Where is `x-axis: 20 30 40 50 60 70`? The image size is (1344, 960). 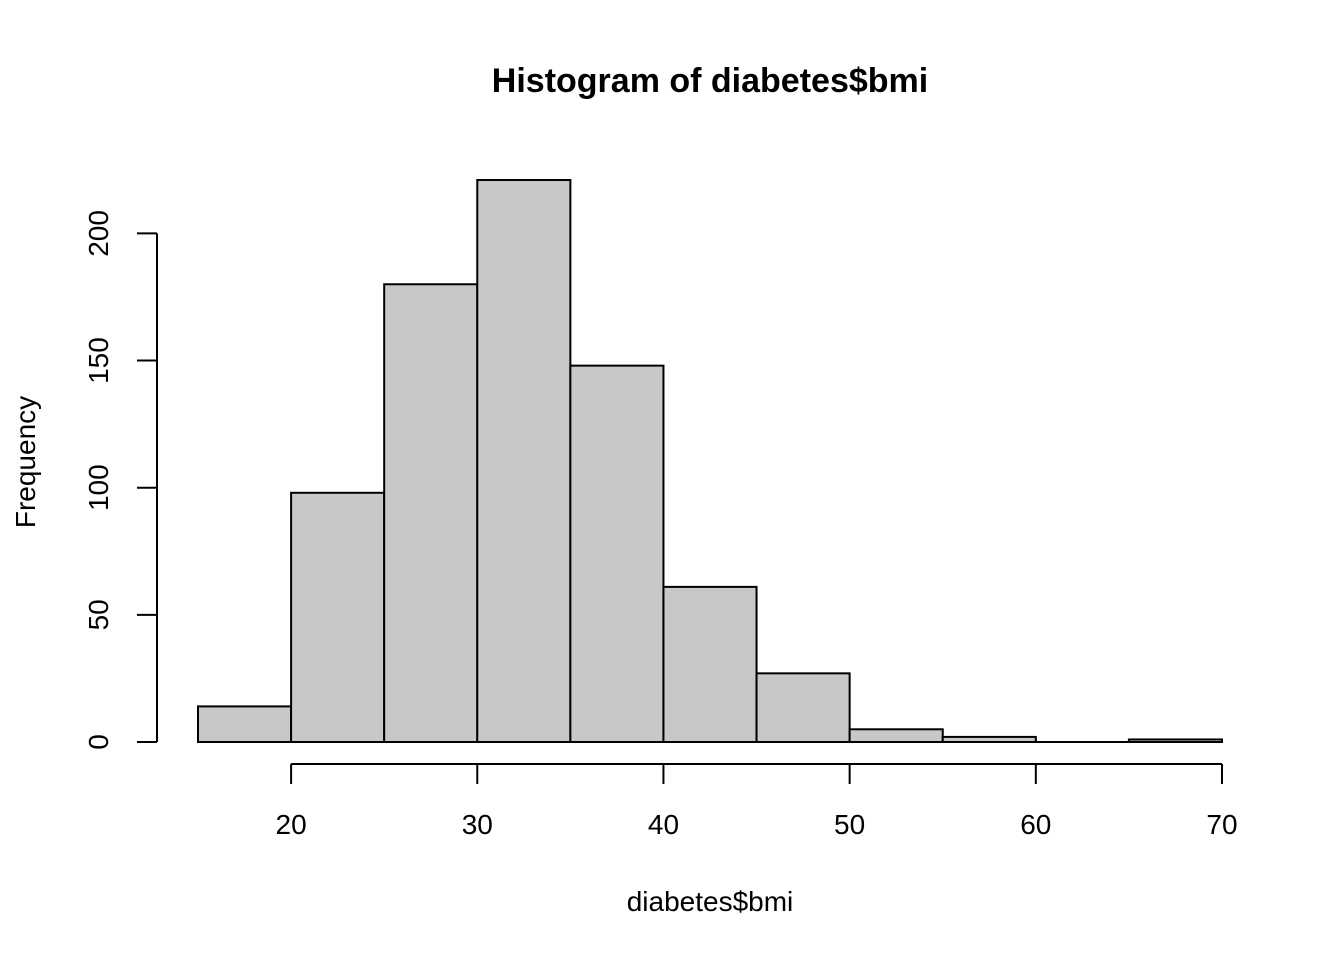
x-axis: 20 30 40 50 60 70 is located at coordinates (757, 801).